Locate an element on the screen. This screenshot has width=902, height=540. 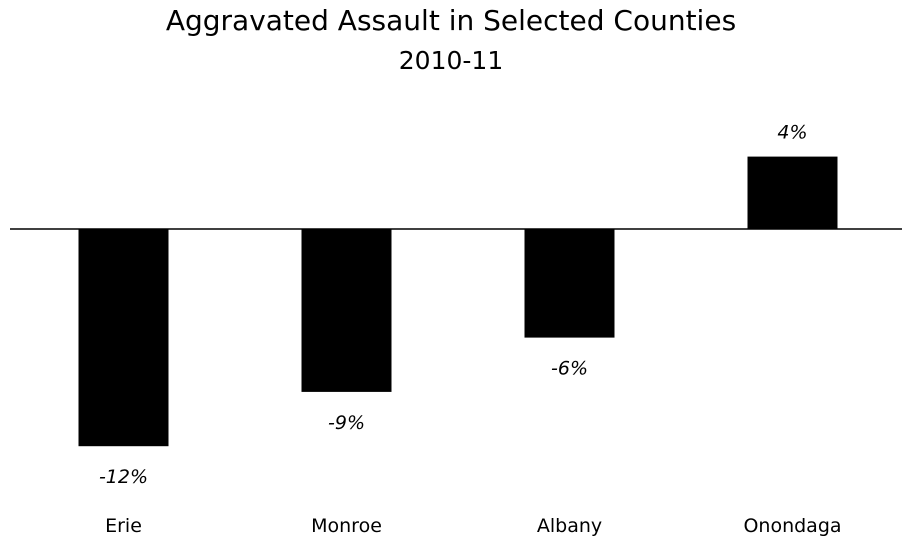
data-label-monroe: -9% is located at coordinates (346, 423).